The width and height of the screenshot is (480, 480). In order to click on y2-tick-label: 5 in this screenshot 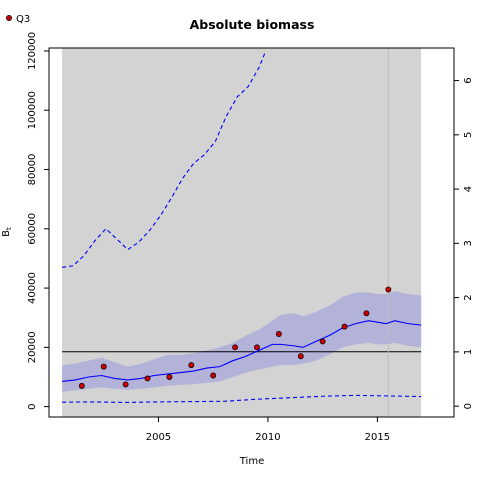, I will do `click(468, 135)`.